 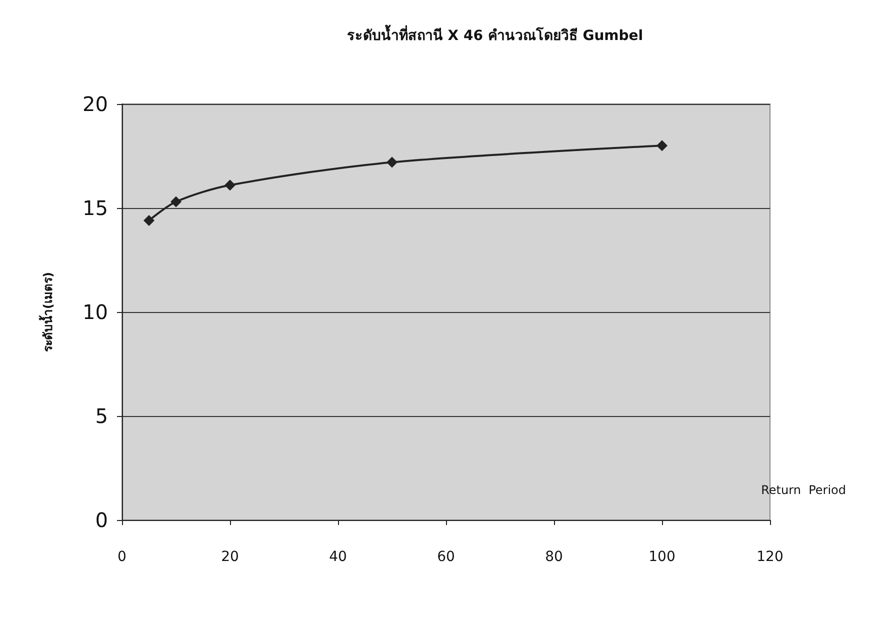 What do you see at coordinates (230, 557) in the screenshot?
I see `x-tick-label: 20` at bounding box center [230, 557].